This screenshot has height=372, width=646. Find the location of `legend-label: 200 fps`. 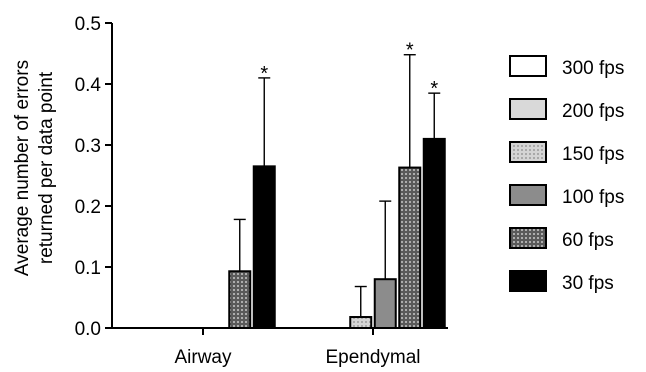

legend-label: 200 fps is located at coordinates (593, 111).